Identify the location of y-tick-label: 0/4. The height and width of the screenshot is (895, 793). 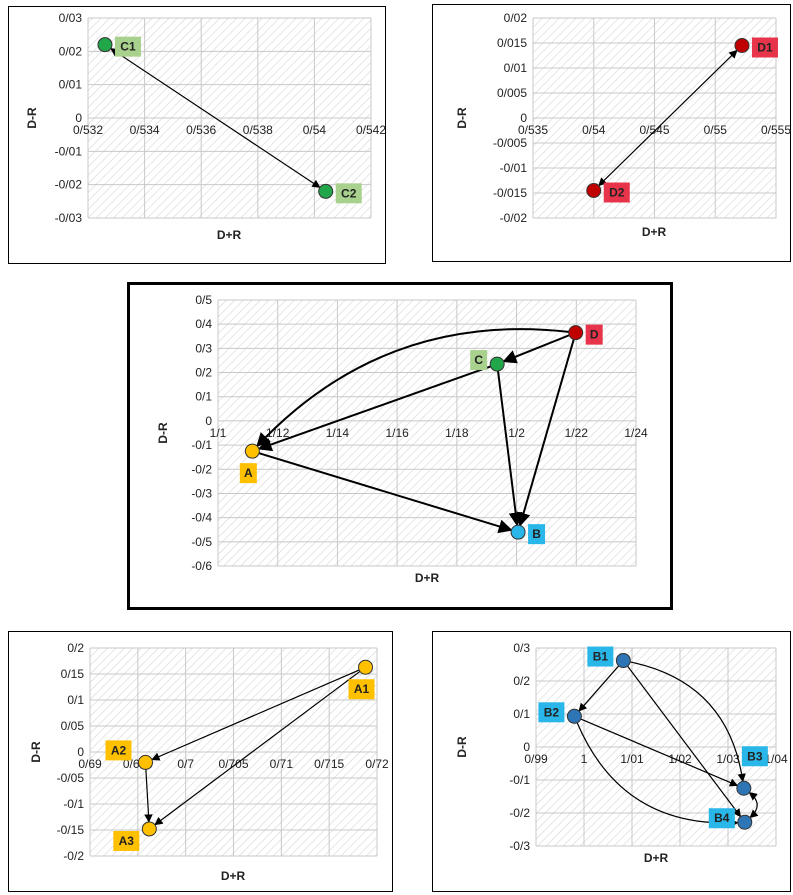
(203, 324).